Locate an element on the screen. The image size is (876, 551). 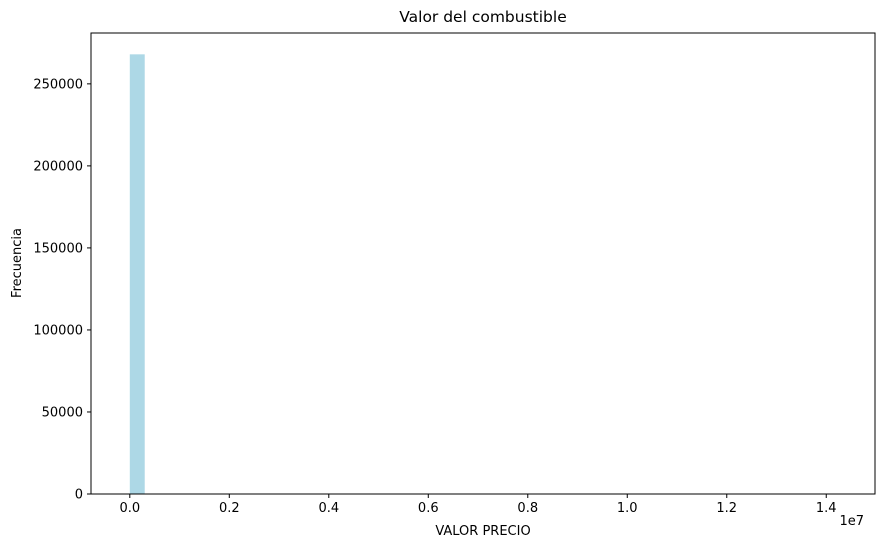
y-tick-label: 200000 is located at coordinates (58, 166).